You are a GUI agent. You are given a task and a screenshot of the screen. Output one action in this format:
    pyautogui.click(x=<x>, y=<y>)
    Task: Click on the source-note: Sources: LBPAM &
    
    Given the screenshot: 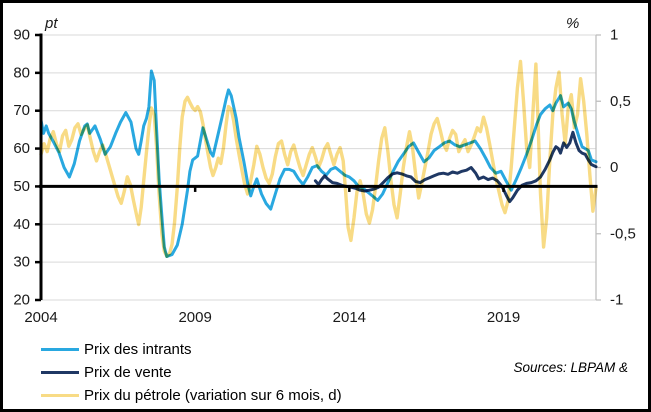 What is the action you would take?
    pyautogui.click(x=570, y=367)
    